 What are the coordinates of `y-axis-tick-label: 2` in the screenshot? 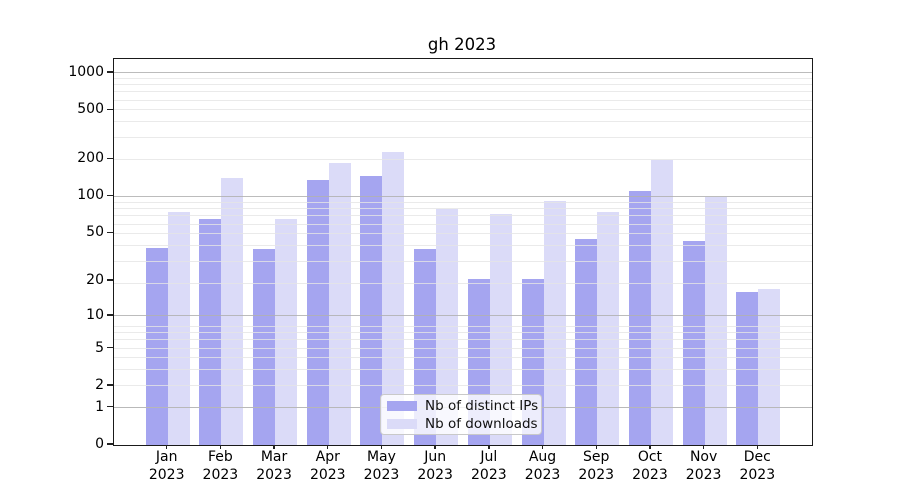 It's located at (99, 384).